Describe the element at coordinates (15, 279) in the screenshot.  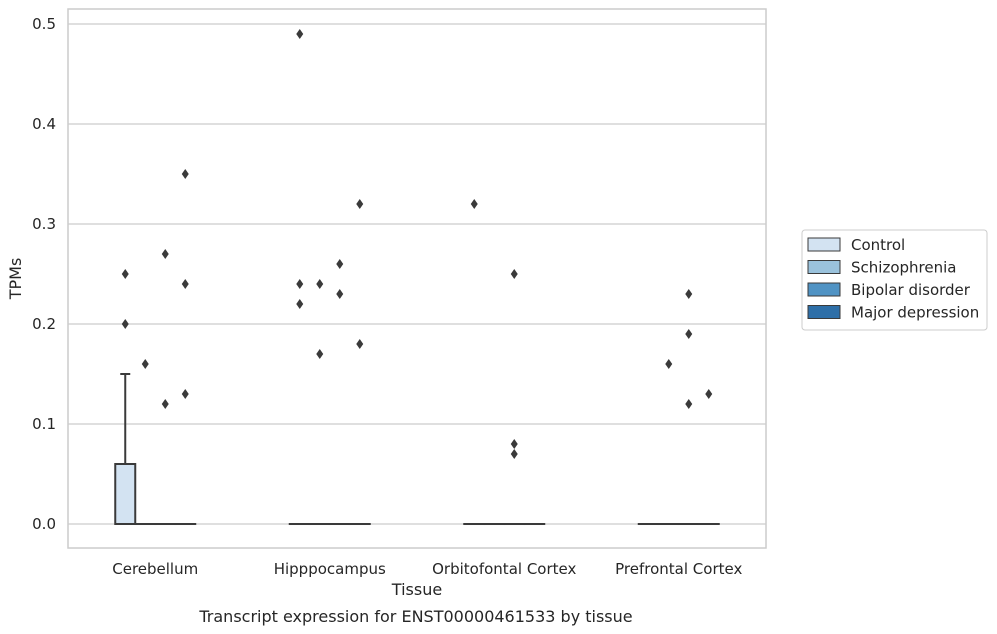
I see `y-axis-label: TPMs` at that location.